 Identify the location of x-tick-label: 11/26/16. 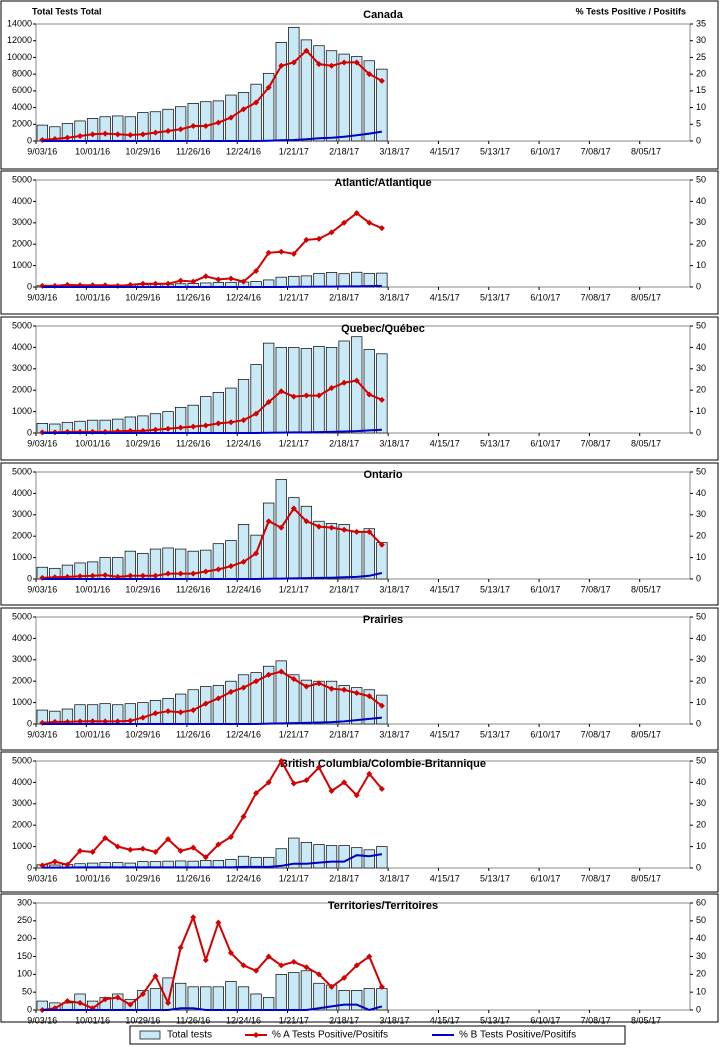
(193, 443).